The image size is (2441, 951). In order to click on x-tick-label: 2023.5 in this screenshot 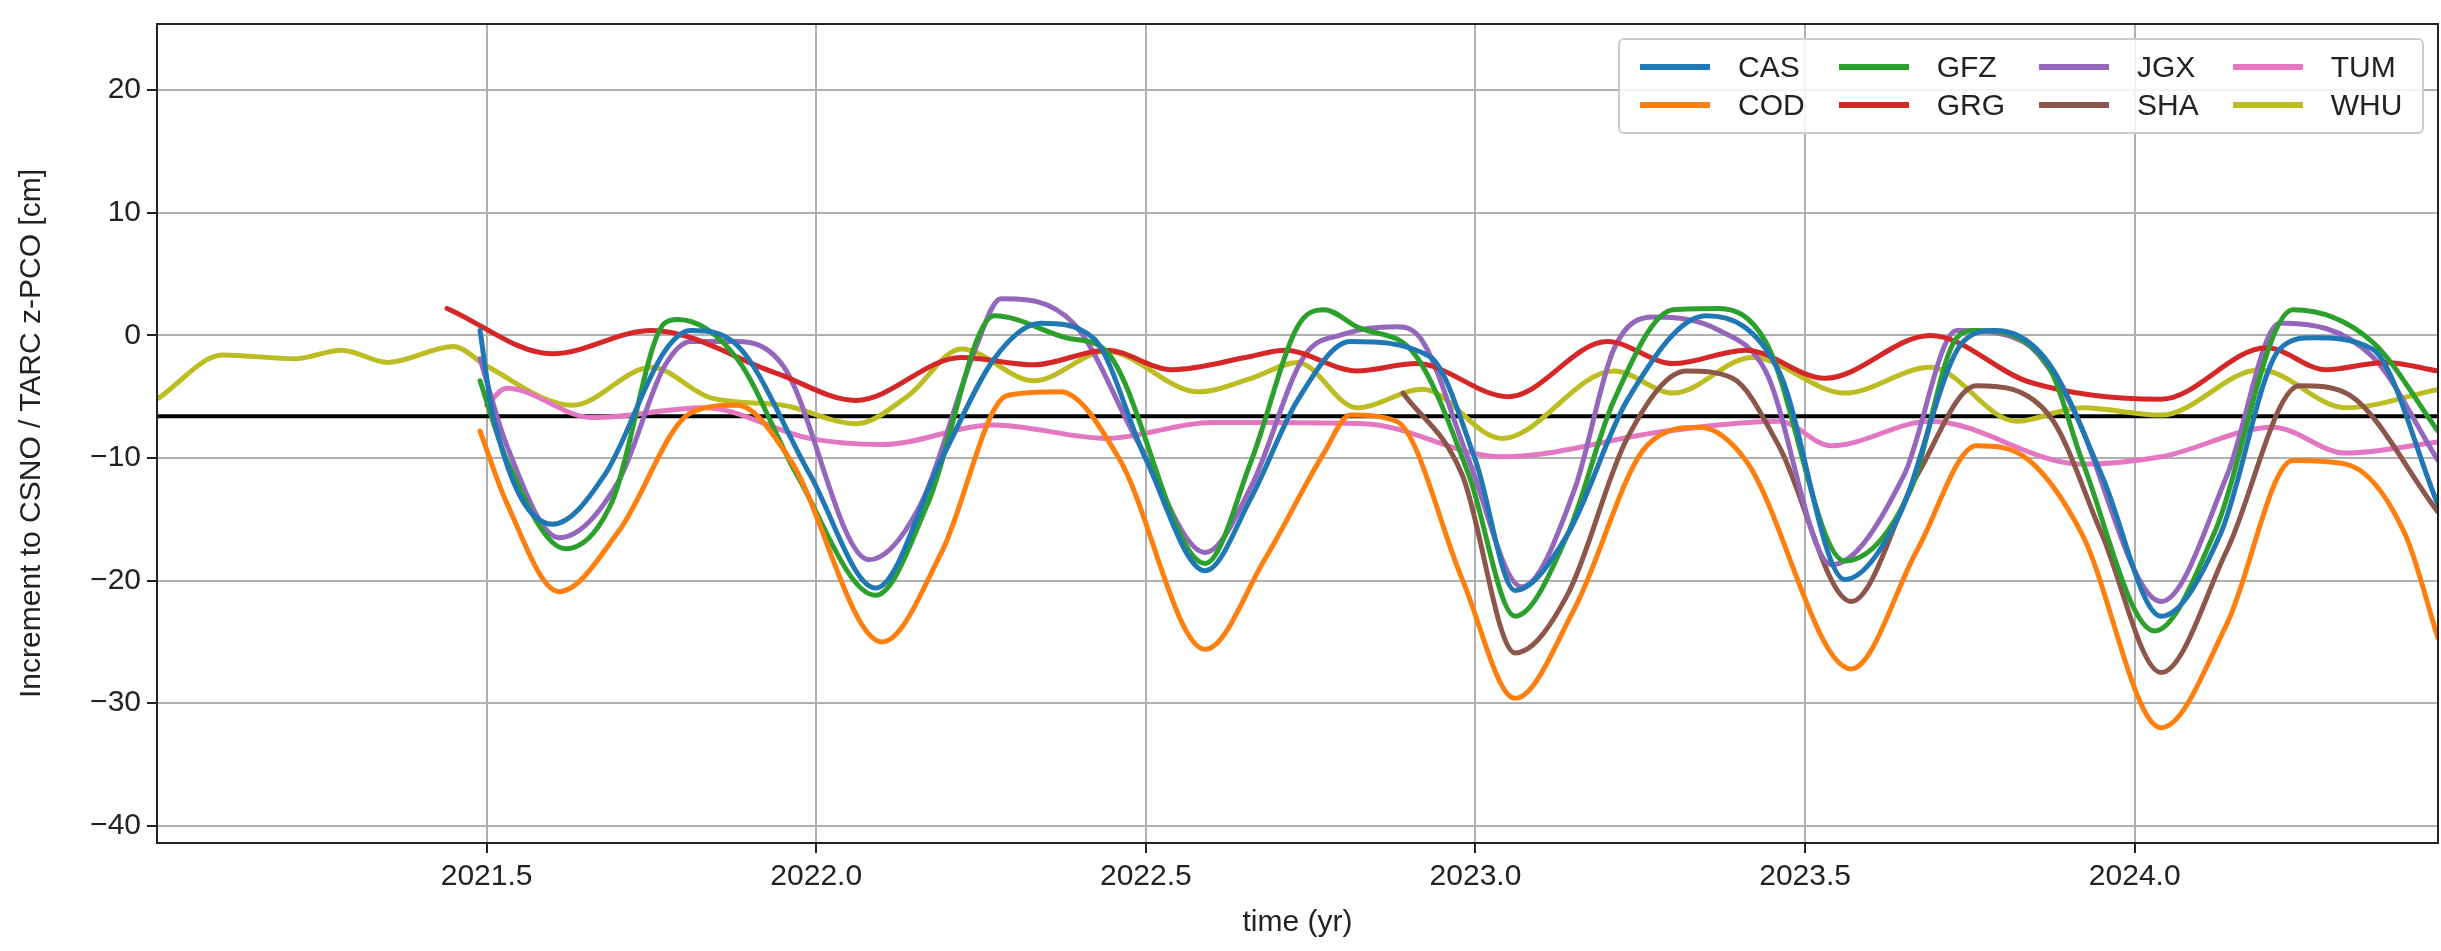, I will do `click(1805, 875)`.